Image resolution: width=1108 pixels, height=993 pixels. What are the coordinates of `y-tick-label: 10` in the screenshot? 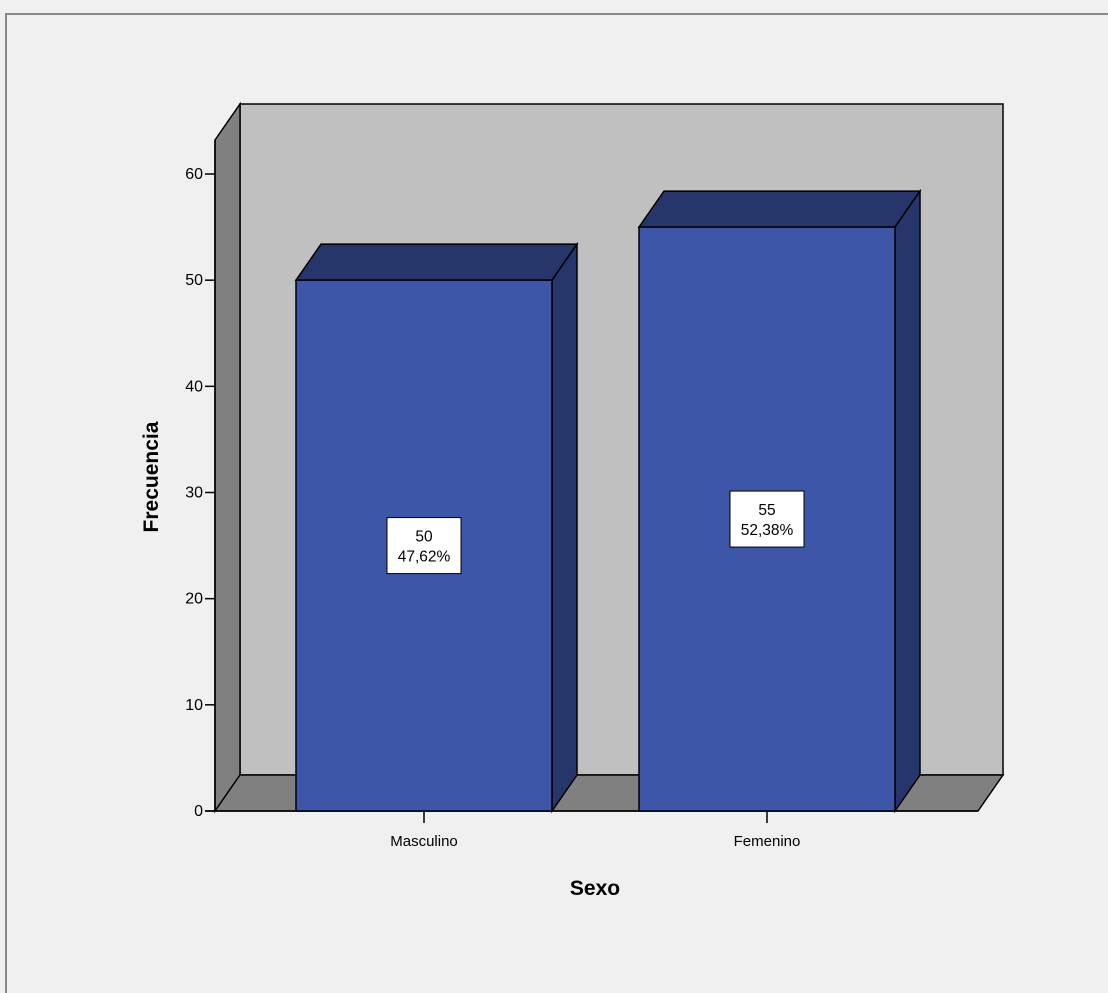 It's located at (194, 705).